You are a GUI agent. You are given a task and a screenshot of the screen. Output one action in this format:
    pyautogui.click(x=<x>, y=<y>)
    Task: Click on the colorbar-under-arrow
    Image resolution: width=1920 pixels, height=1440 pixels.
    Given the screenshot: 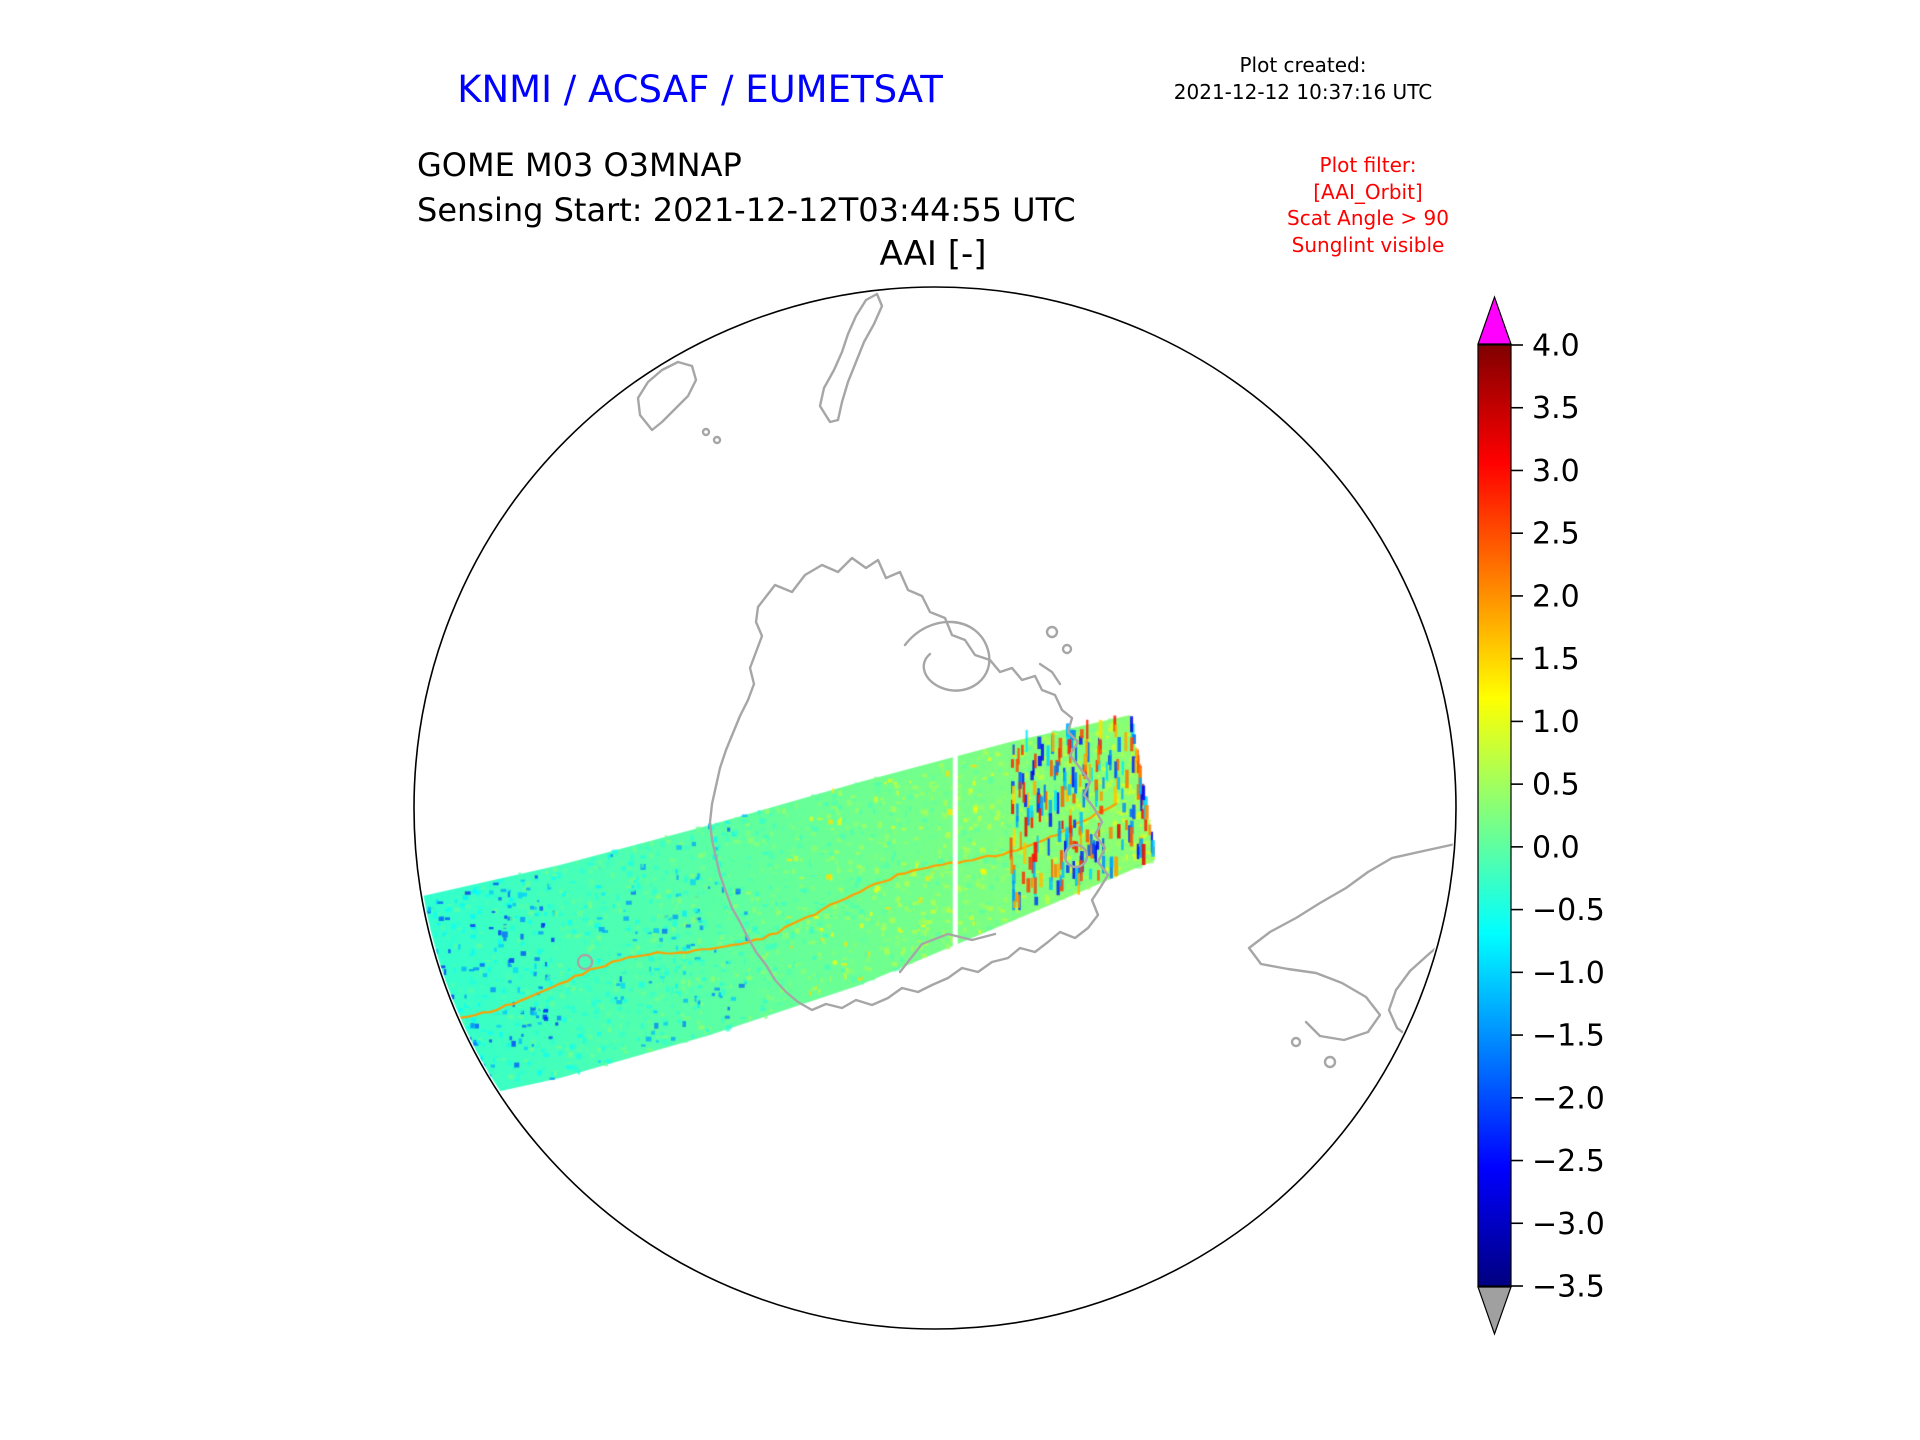 What is the action you would take?
    pyautogui.click(x=1494, y=1311)
    